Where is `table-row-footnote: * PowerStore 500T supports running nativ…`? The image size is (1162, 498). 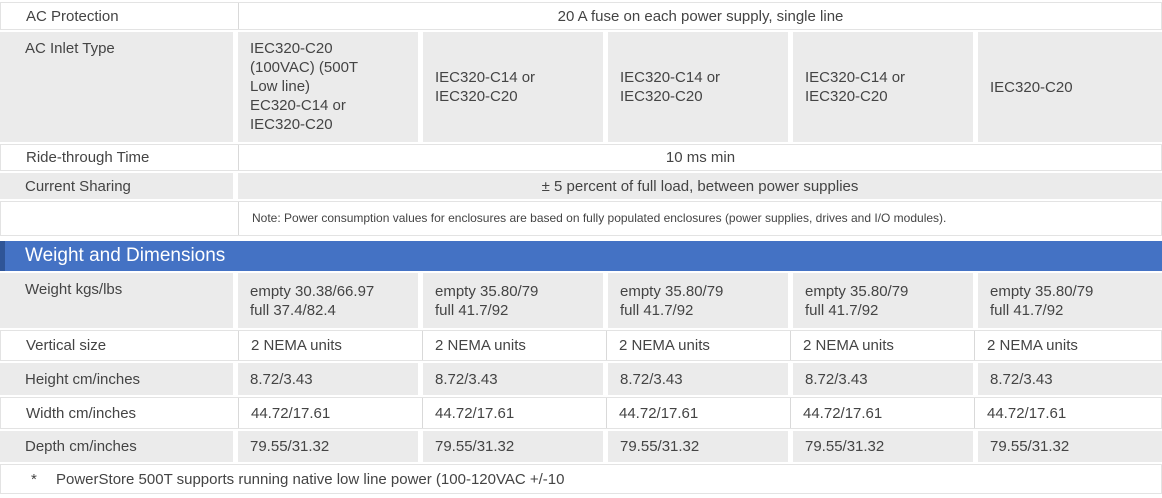
table-row-footnote: * PowerStore 500T supports running nativ… is located at coordinates (581, 479).